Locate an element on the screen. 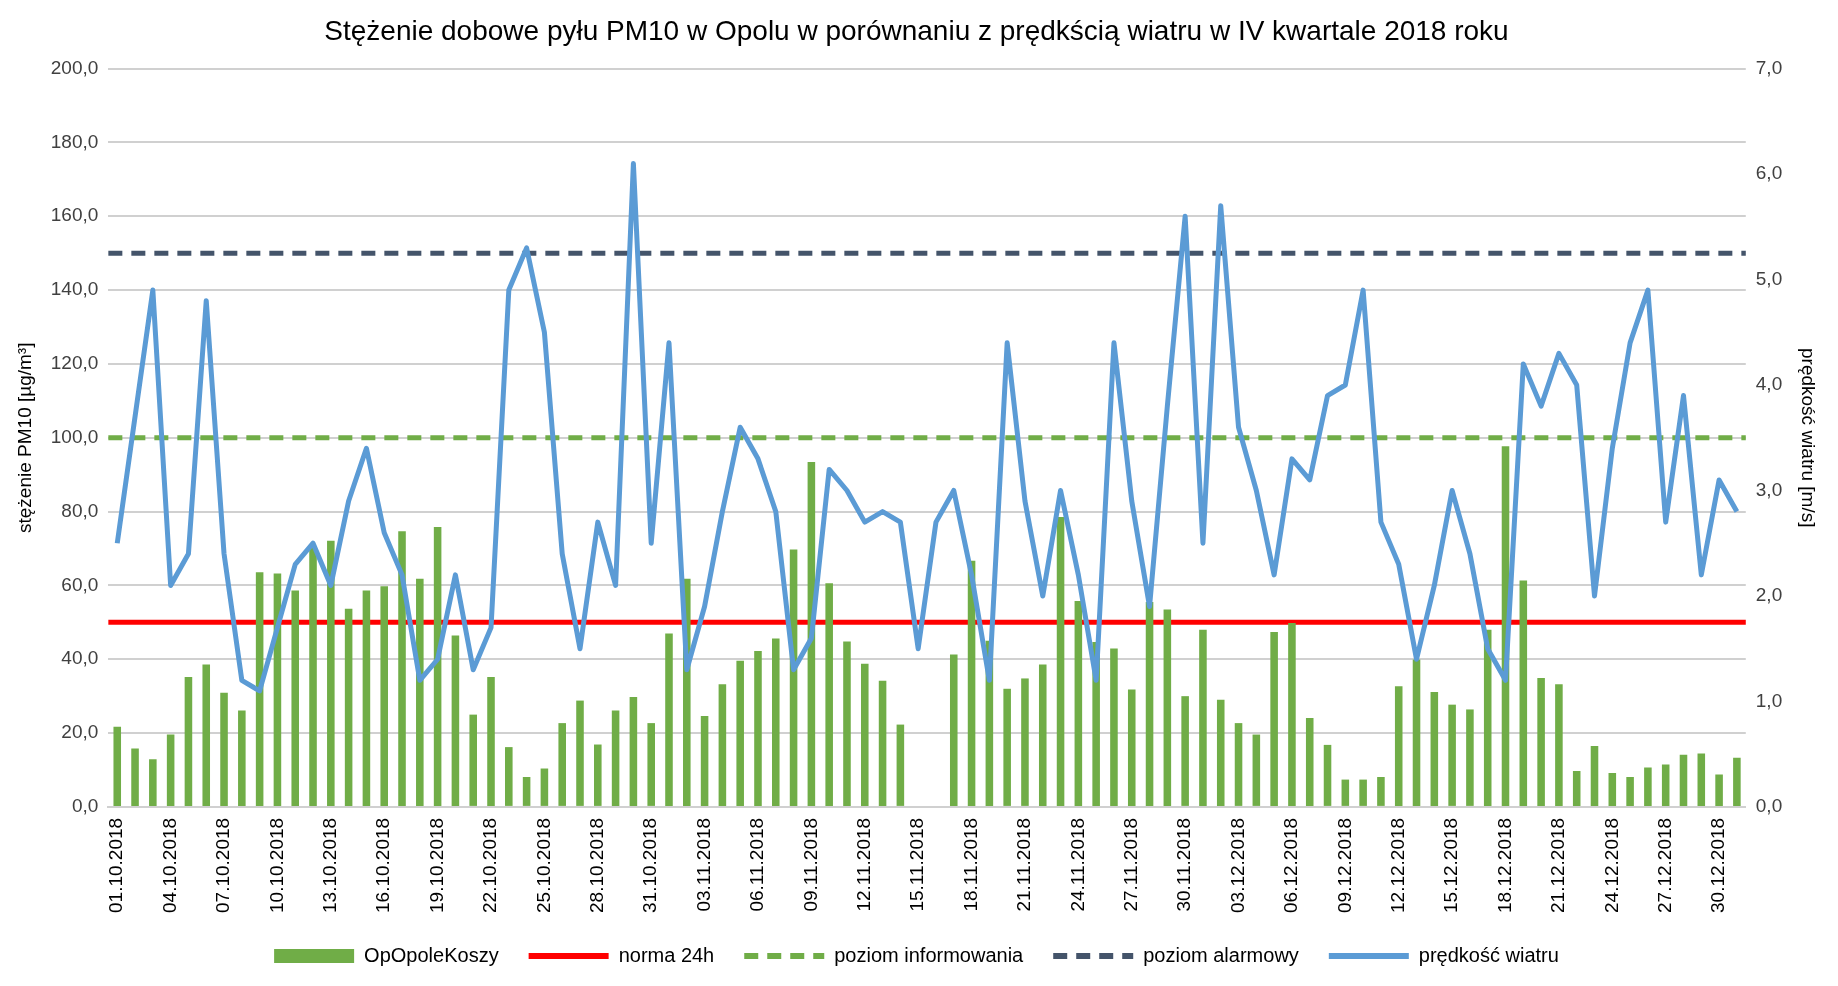  y2-tick-label: 0,0 is located at coordinates (1769, 806).